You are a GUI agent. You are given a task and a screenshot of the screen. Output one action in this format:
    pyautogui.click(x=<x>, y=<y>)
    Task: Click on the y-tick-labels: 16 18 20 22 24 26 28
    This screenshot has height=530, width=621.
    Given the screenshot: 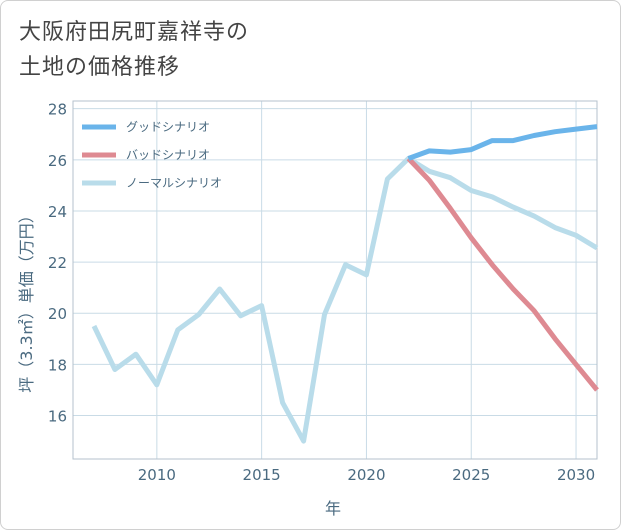 What is the action you would take?
    pyautogui.click(x=57, y=263)
    